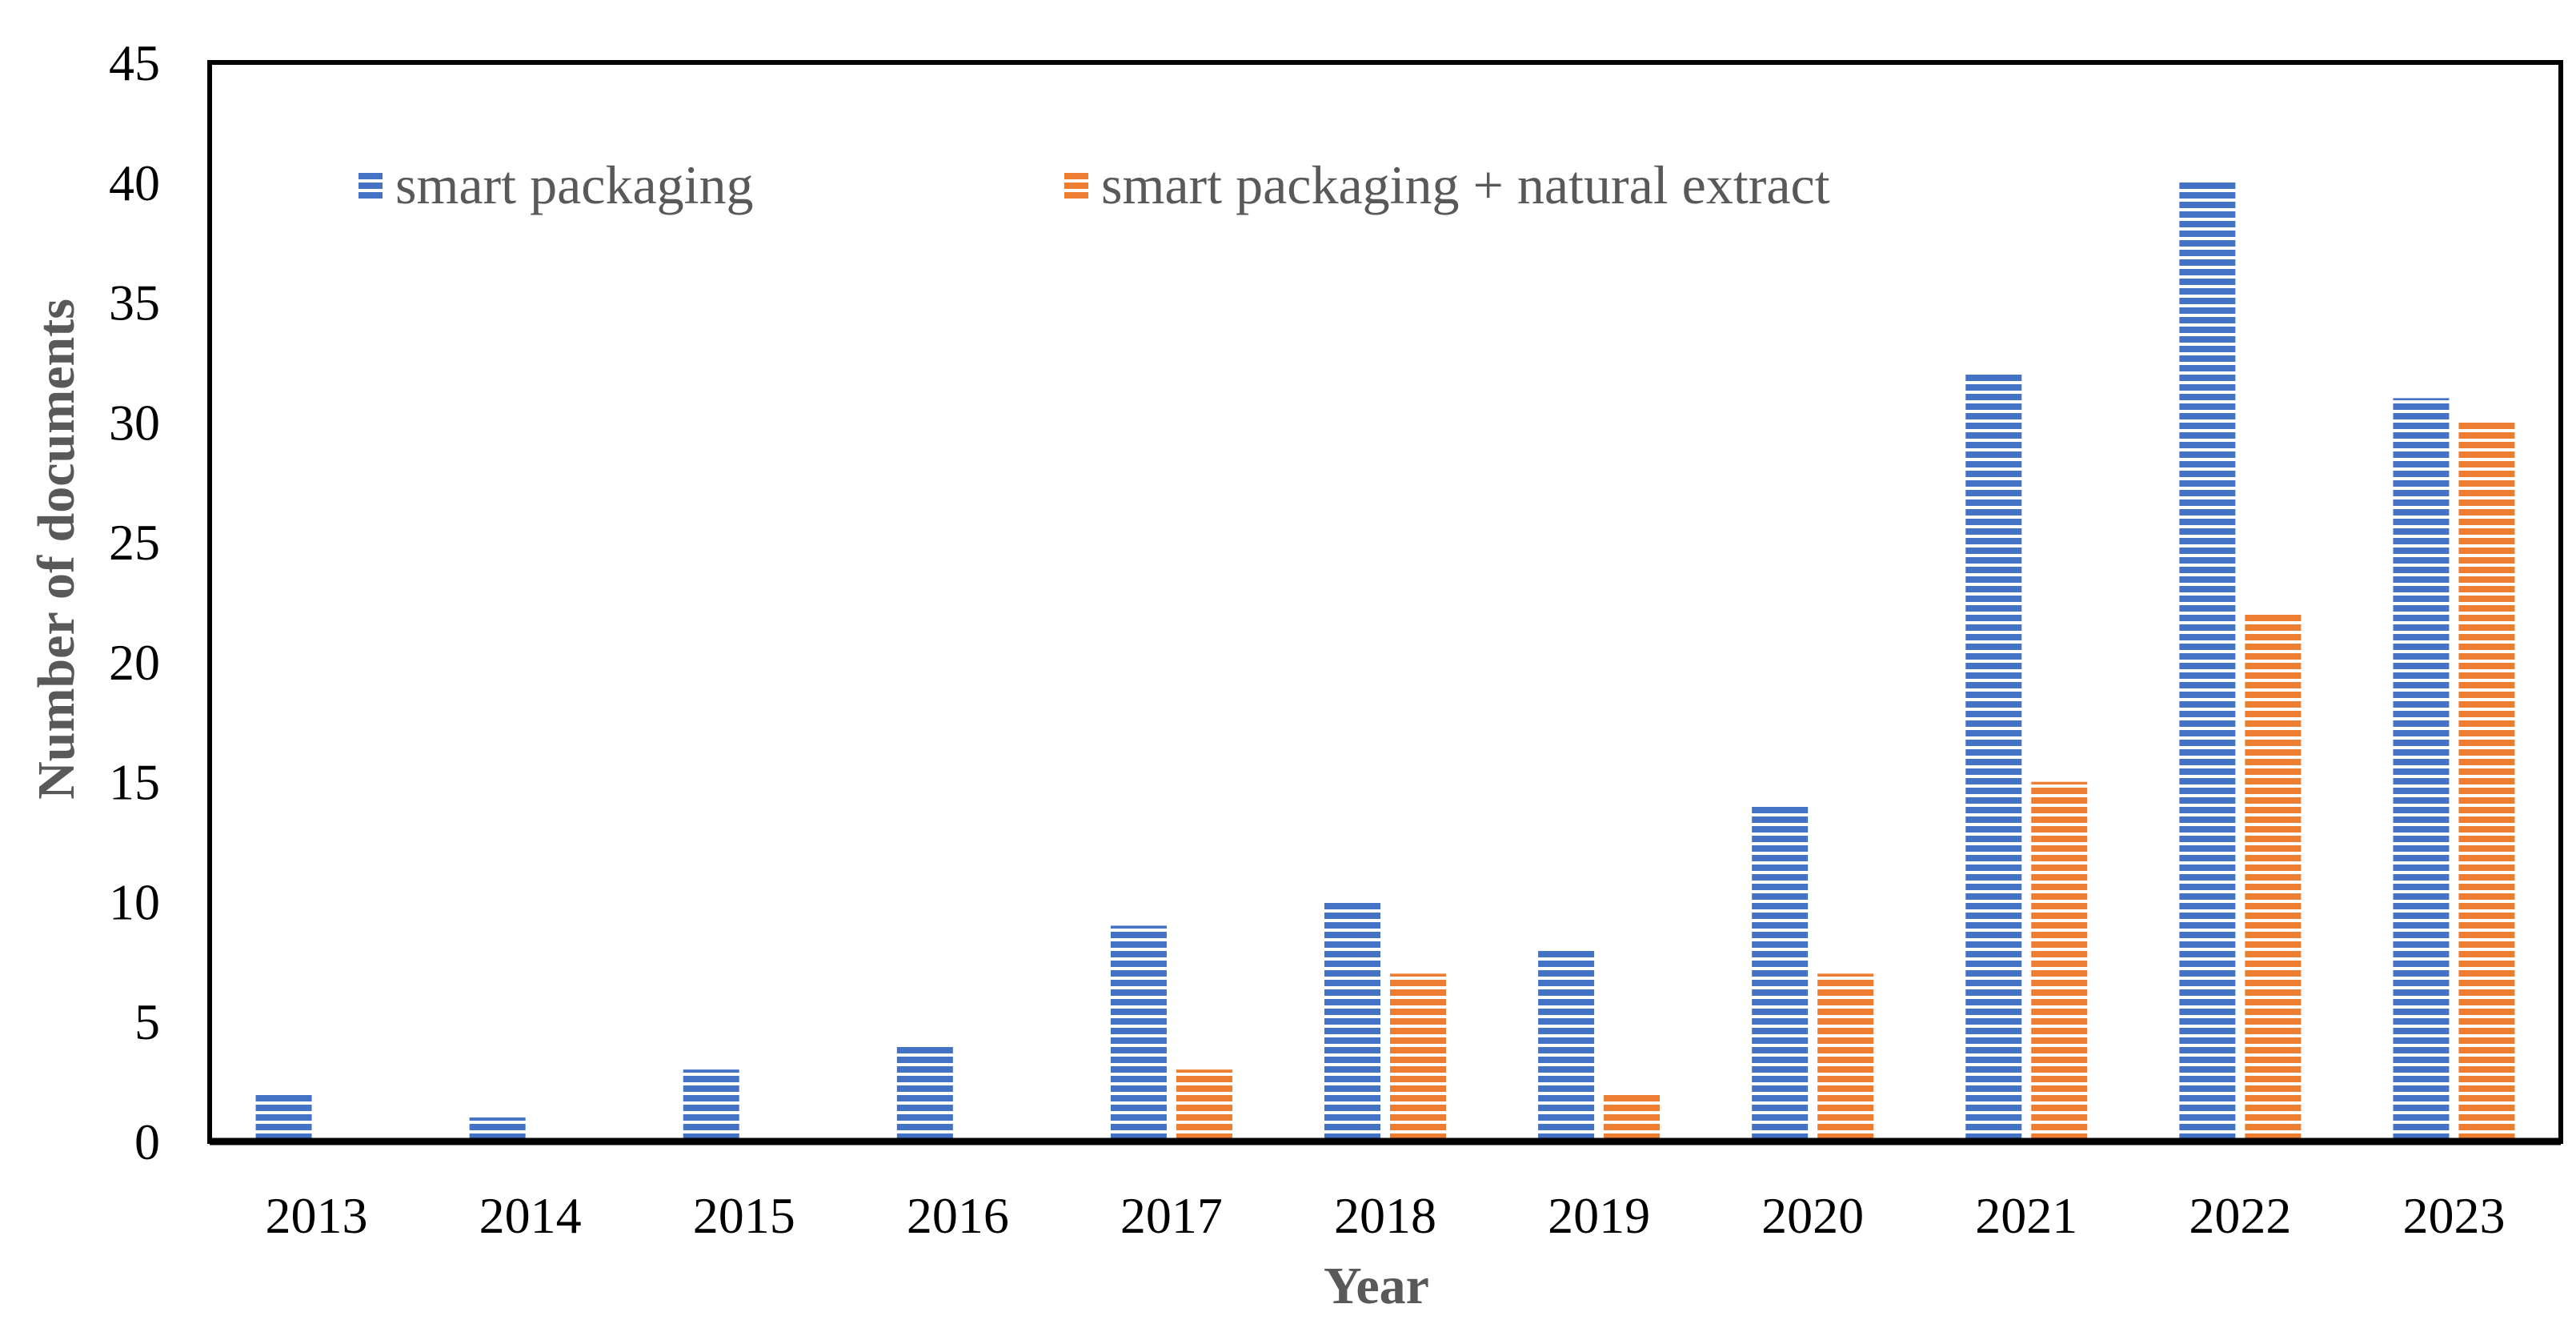 This screenshot has height=1336, width=2576. I want to click on bar-smart-packaging-2022, so click(2207, 661).